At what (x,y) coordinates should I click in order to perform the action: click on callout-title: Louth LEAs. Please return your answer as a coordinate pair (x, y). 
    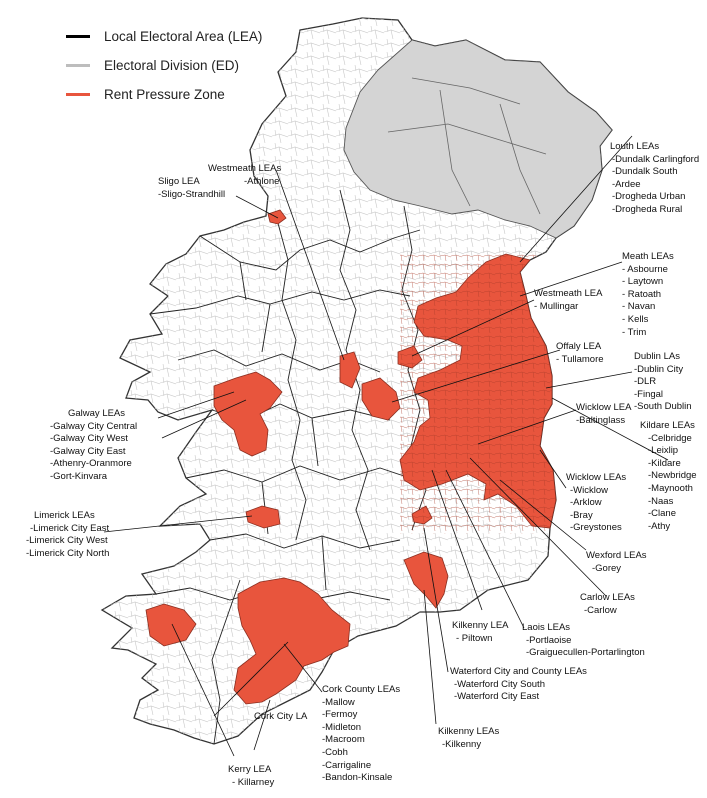
    Looking at the image, I should click on (635, 146).